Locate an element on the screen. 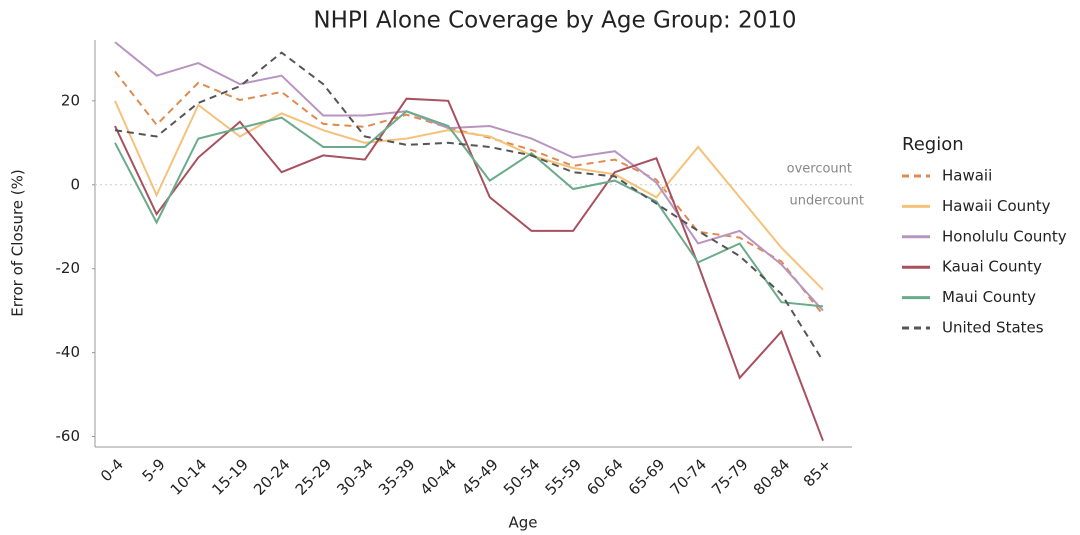 The image size is (1080, 535). annotation: undercount is located at coordinates (827, 200).